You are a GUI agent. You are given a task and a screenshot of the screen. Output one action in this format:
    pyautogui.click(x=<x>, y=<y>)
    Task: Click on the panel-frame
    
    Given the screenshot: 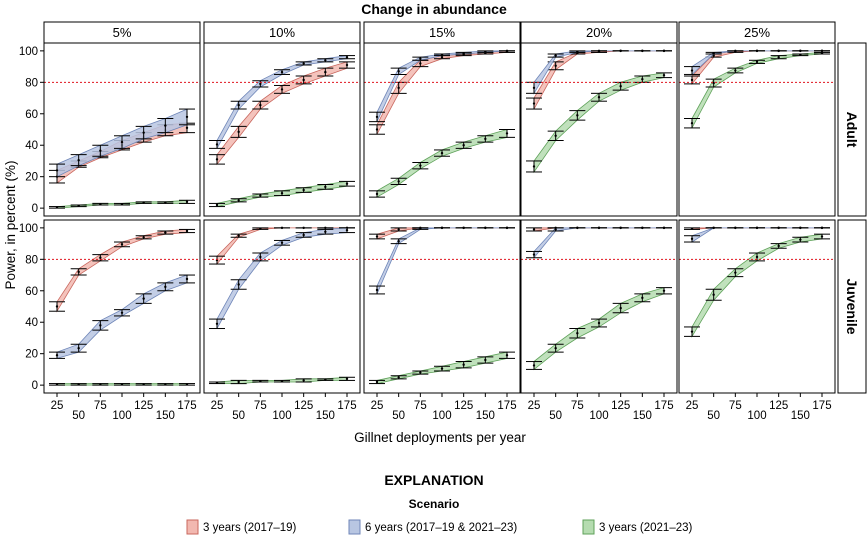 What is the action you would take?
    pyautogui.click(x=442, y=129)
    